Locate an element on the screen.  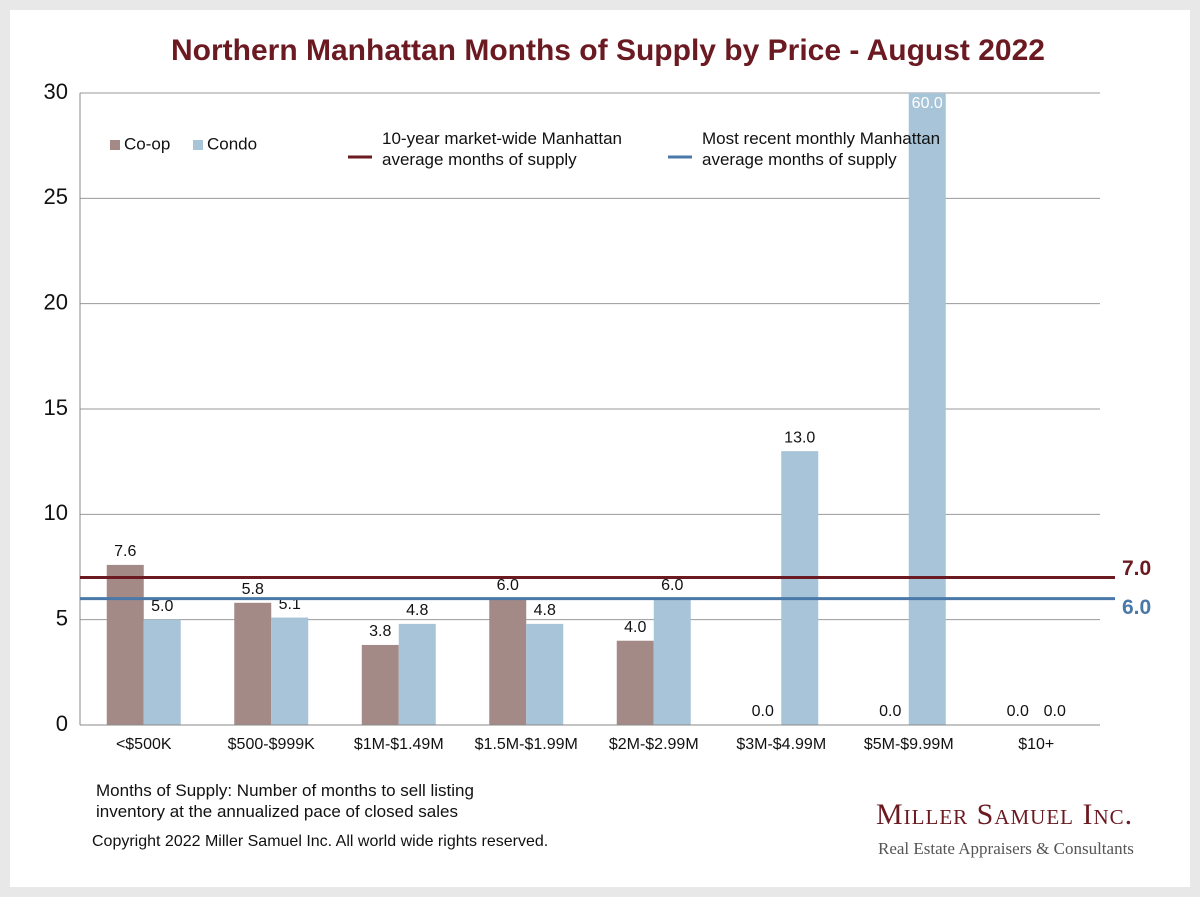
y-tick-label: 10 is located at coordinates (56, 512).